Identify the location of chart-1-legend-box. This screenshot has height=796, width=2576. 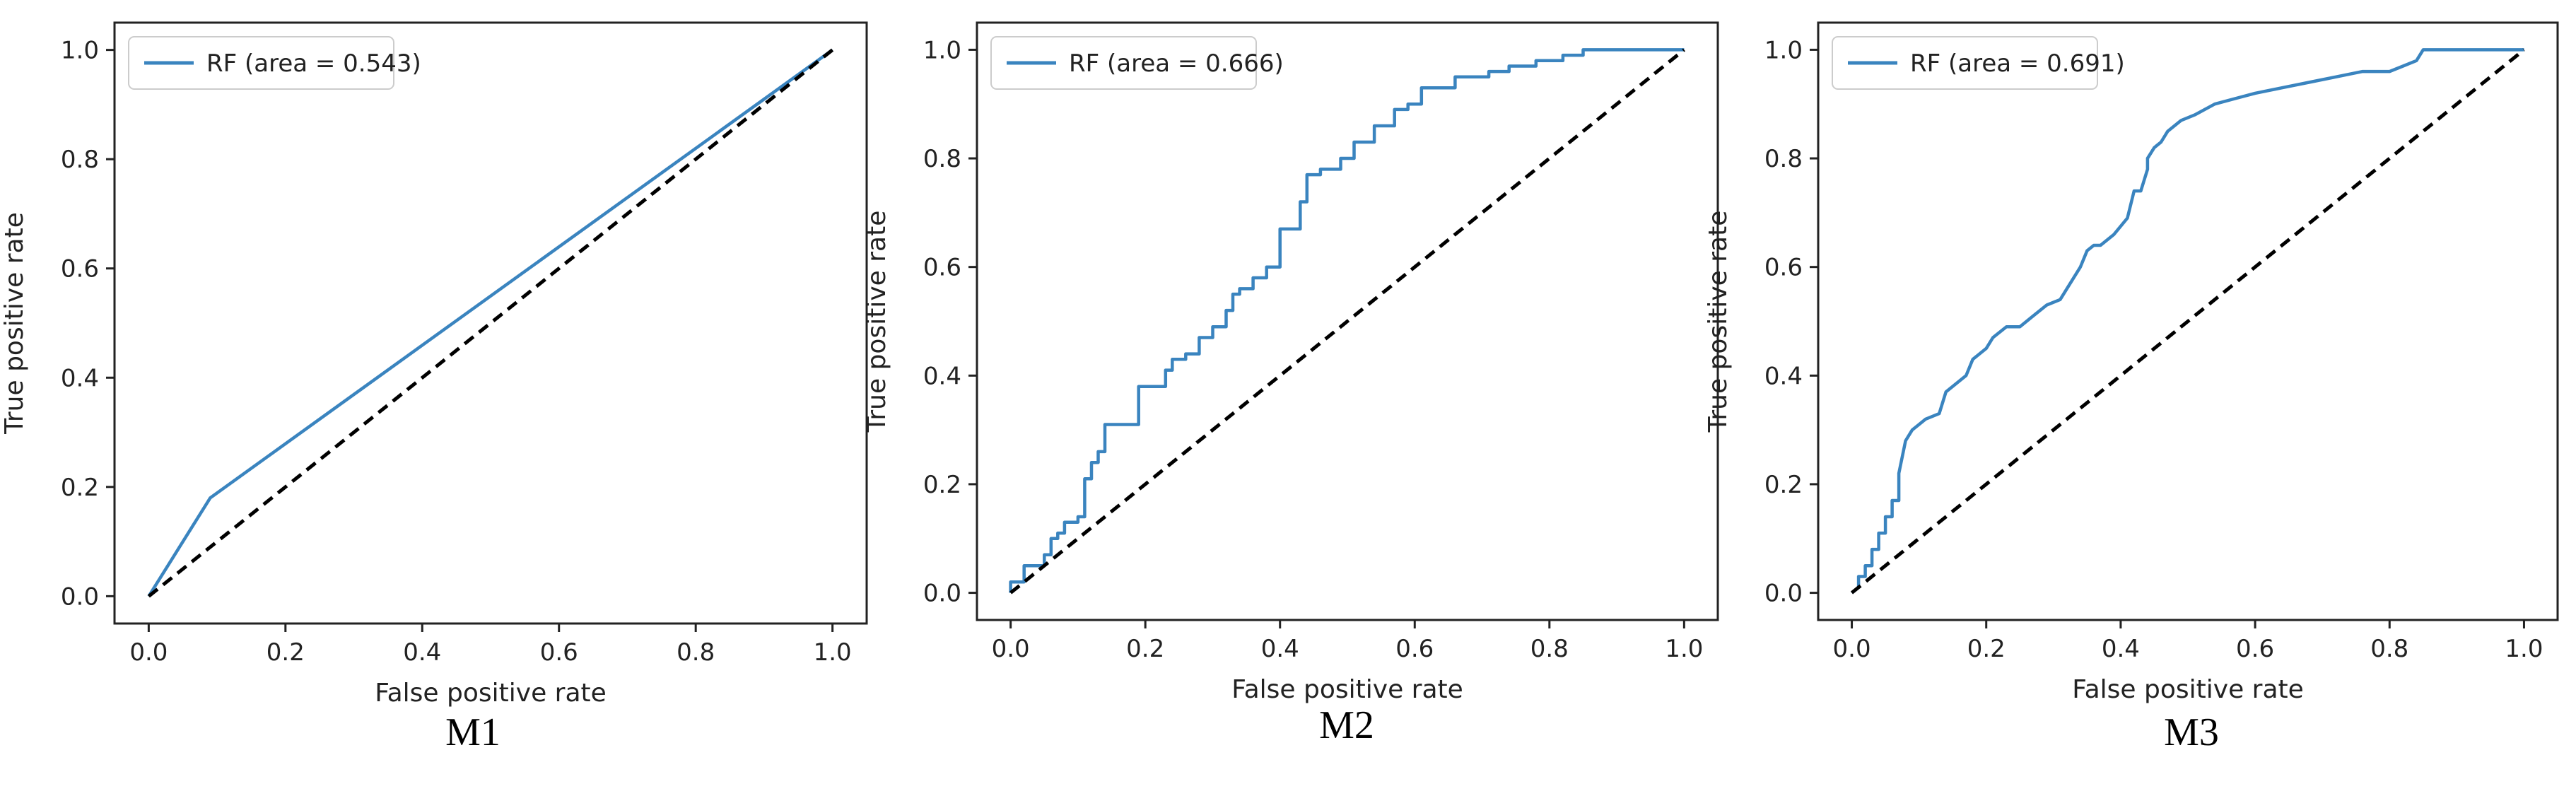
(261, 63).